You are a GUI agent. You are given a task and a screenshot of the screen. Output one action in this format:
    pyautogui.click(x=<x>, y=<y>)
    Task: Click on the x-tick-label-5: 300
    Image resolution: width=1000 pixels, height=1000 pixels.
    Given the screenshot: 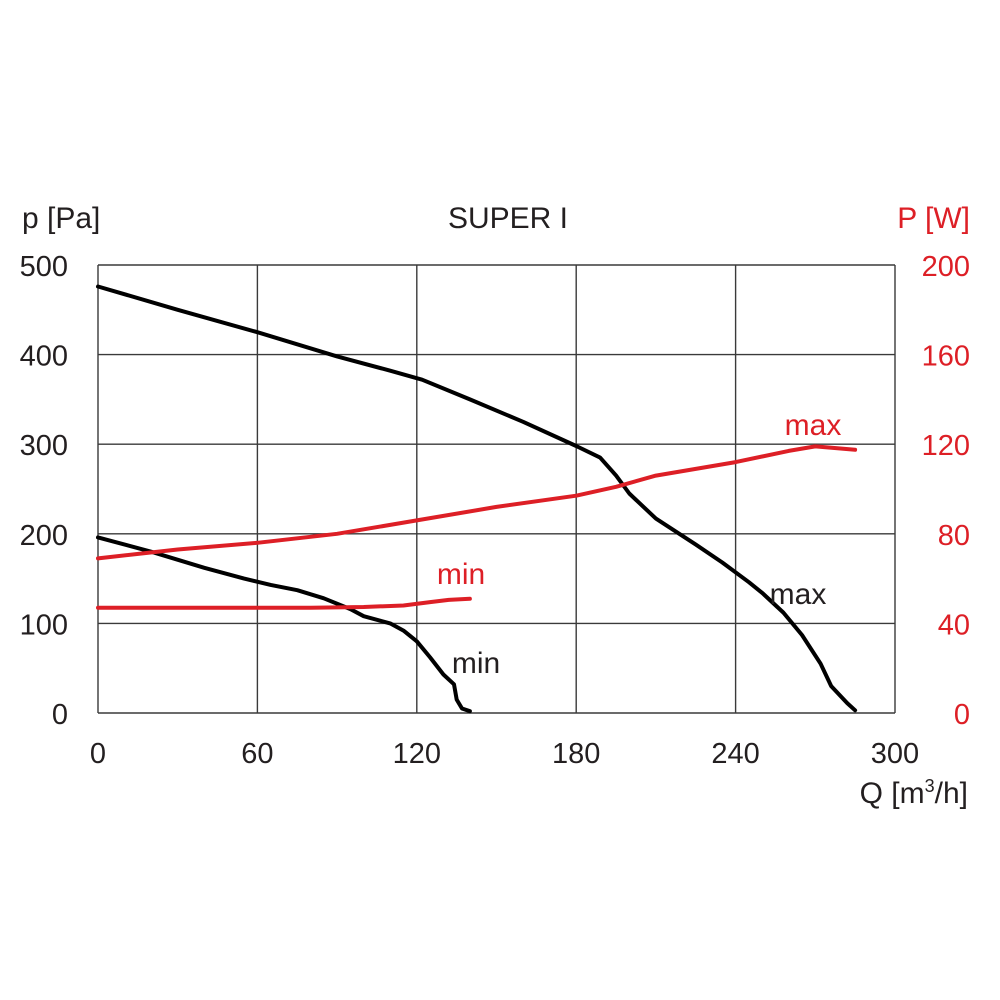 What is the action you would take?
    pyautogui.click(x=895, y=754)
    